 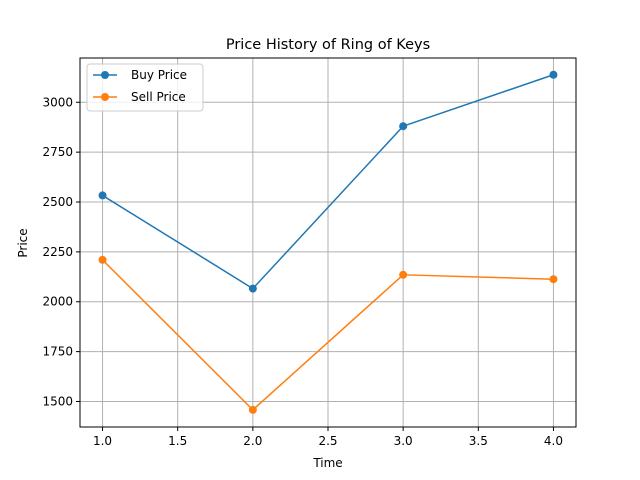 I want to click on x-tick-label: 3.5, so click(x=478, y=441).